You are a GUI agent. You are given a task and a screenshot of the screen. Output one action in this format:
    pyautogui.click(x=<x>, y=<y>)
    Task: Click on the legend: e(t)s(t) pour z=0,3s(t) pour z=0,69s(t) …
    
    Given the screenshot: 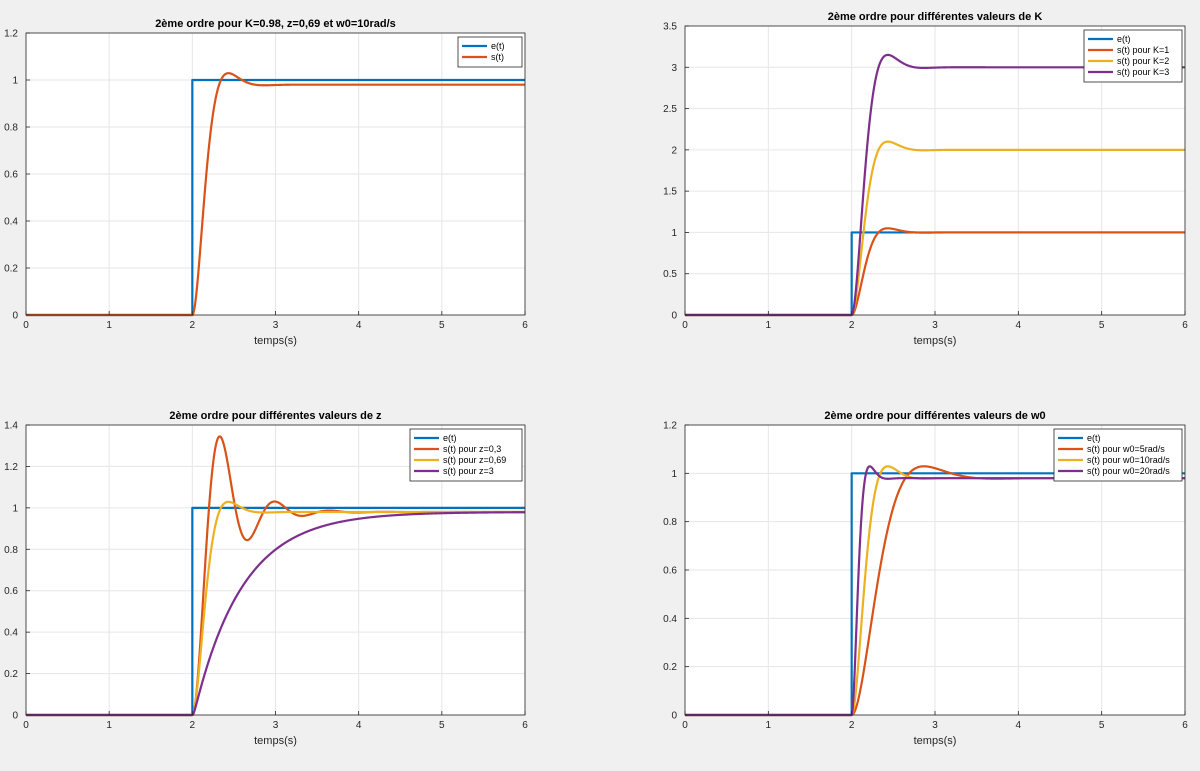 What is the action you would take?
    pyautogui.click(x=466, y=455)
    